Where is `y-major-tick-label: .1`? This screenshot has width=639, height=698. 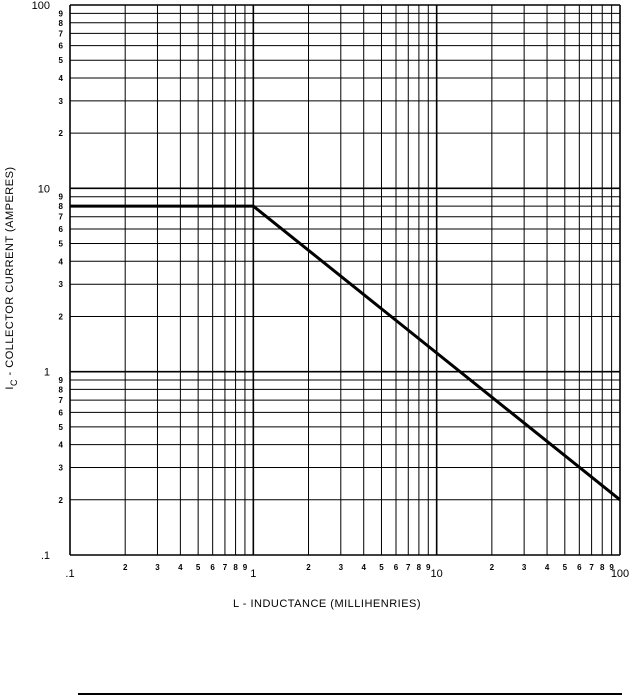 y-major-tick-label: .1 is located at coordinates (45, 556).